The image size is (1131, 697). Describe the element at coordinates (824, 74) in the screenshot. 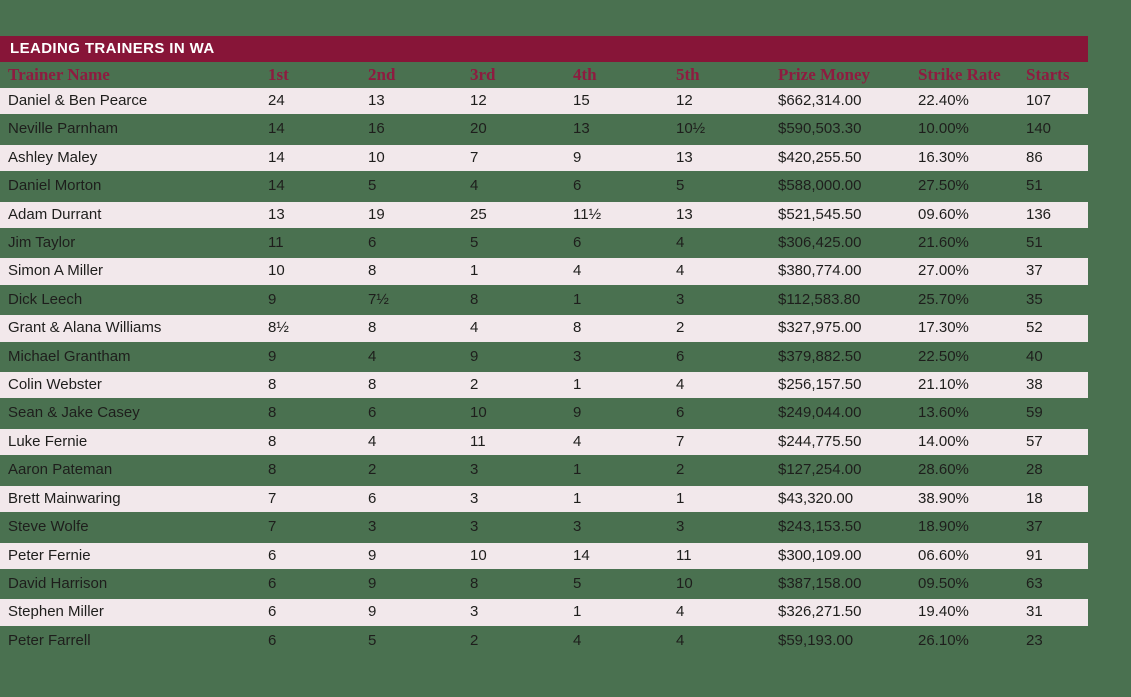

I see `column-header-prize-money: Prize Money` at that location.